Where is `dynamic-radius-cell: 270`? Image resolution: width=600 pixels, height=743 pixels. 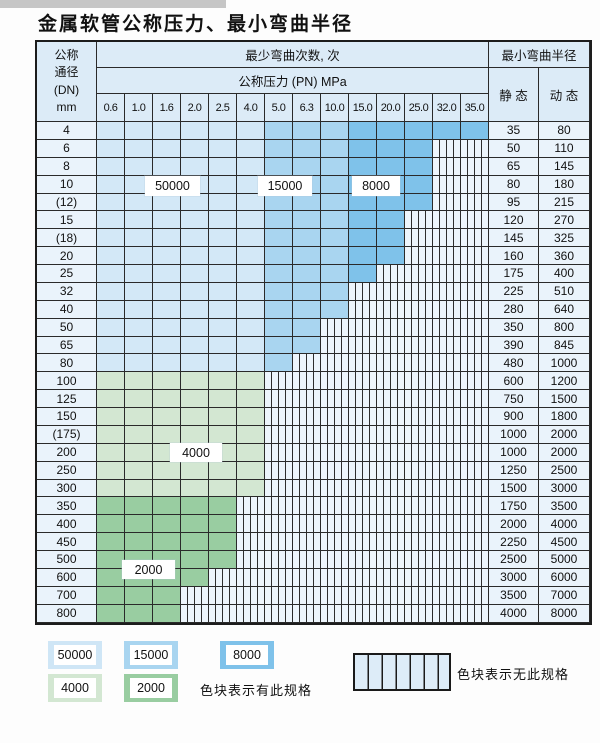 dynamic-radius-cell: 270 is located at coordinates (564, 220).